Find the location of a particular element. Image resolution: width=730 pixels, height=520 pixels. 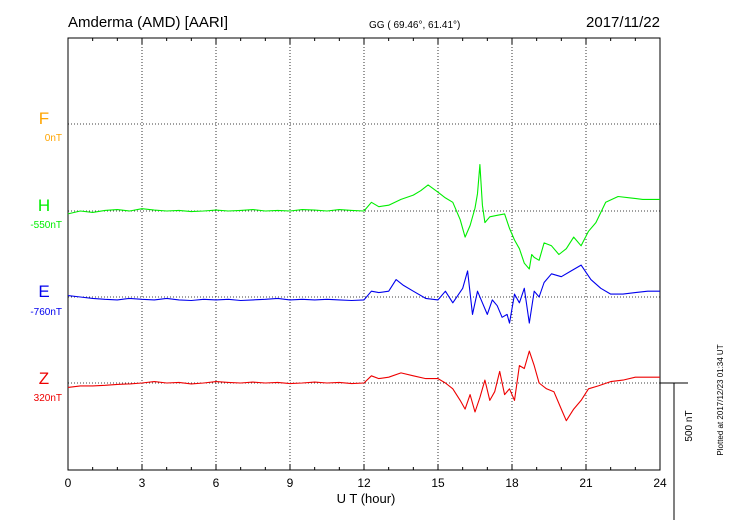

e-baseline-value: -760nT is located at coordinates (46, 312).